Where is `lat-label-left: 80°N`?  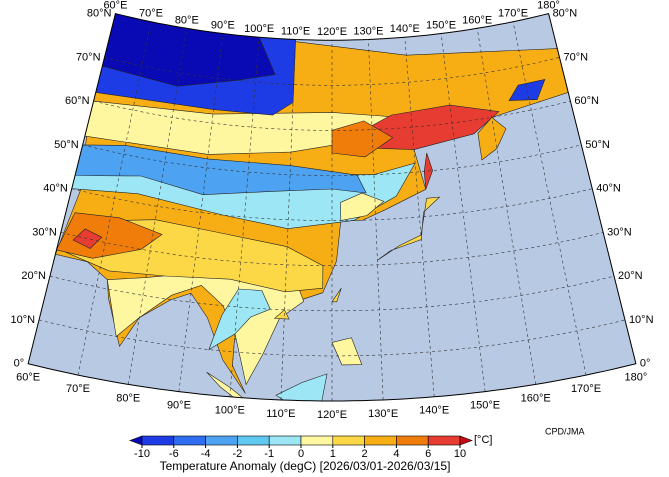 lat-label-left: 80°N is located at coordinates (99, 14).